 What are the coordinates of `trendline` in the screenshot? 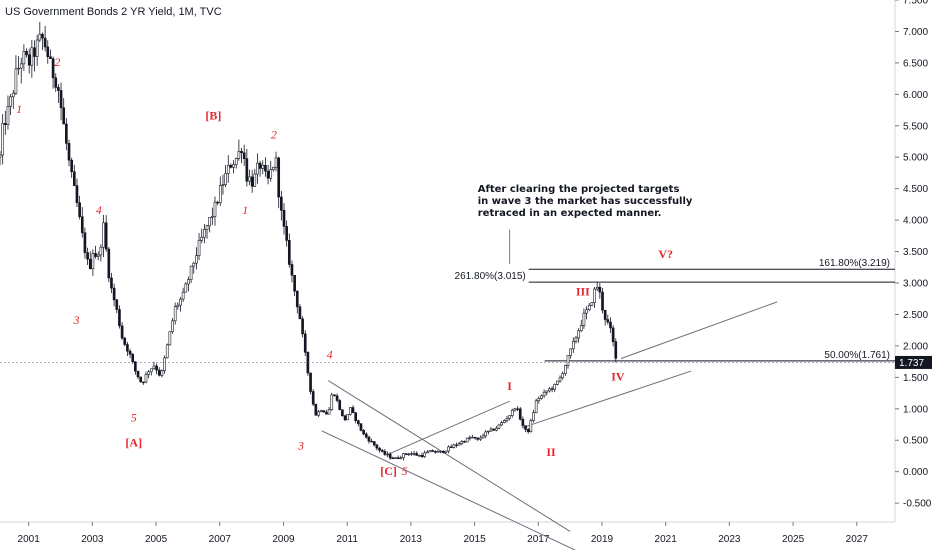 It's located at (449, 456).